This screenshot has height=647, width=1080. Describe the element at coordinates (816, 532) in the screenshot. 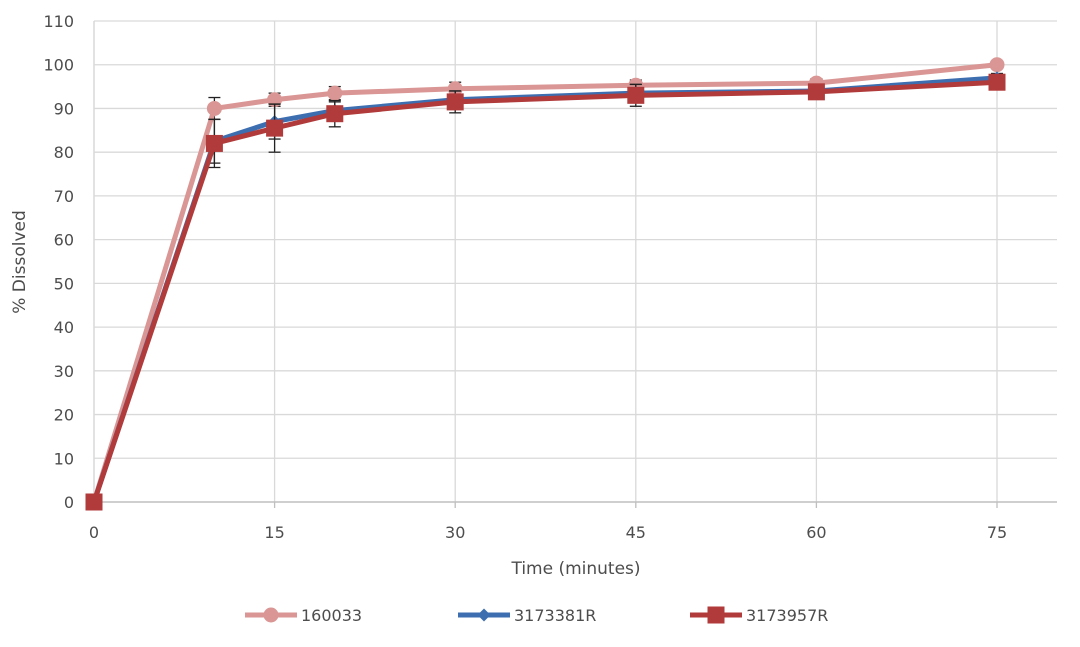

I see `x-tick-label: 60` at that location.